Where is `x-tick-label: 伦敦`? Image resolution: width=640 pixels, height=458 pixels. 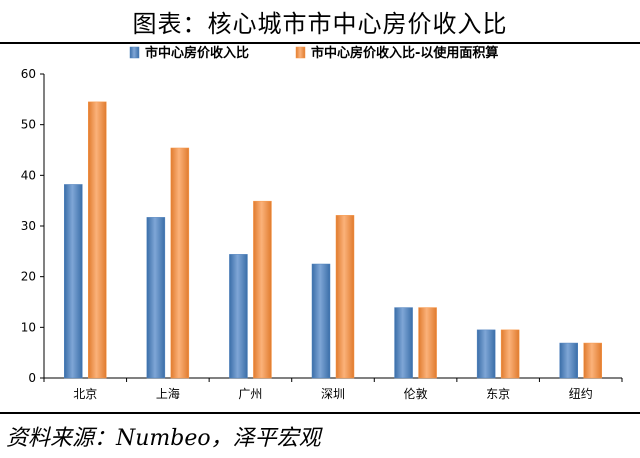 x-tick-label: 伦敦 is located at coordinates (416, 393).